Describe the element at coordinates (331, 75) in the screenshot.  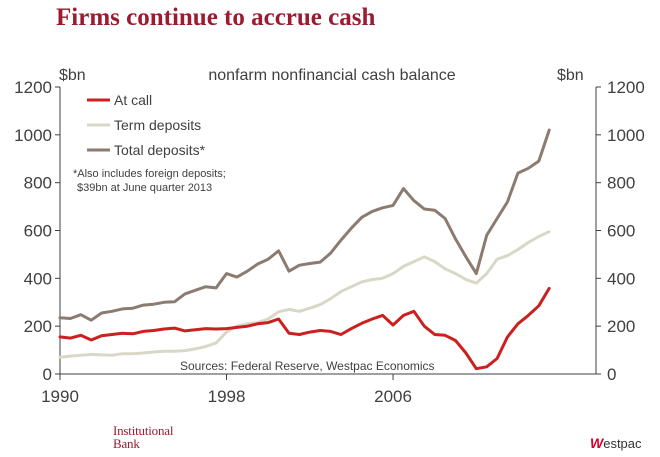
I see `chart-title: nonfarm nonfinancial cash balance` at that location.